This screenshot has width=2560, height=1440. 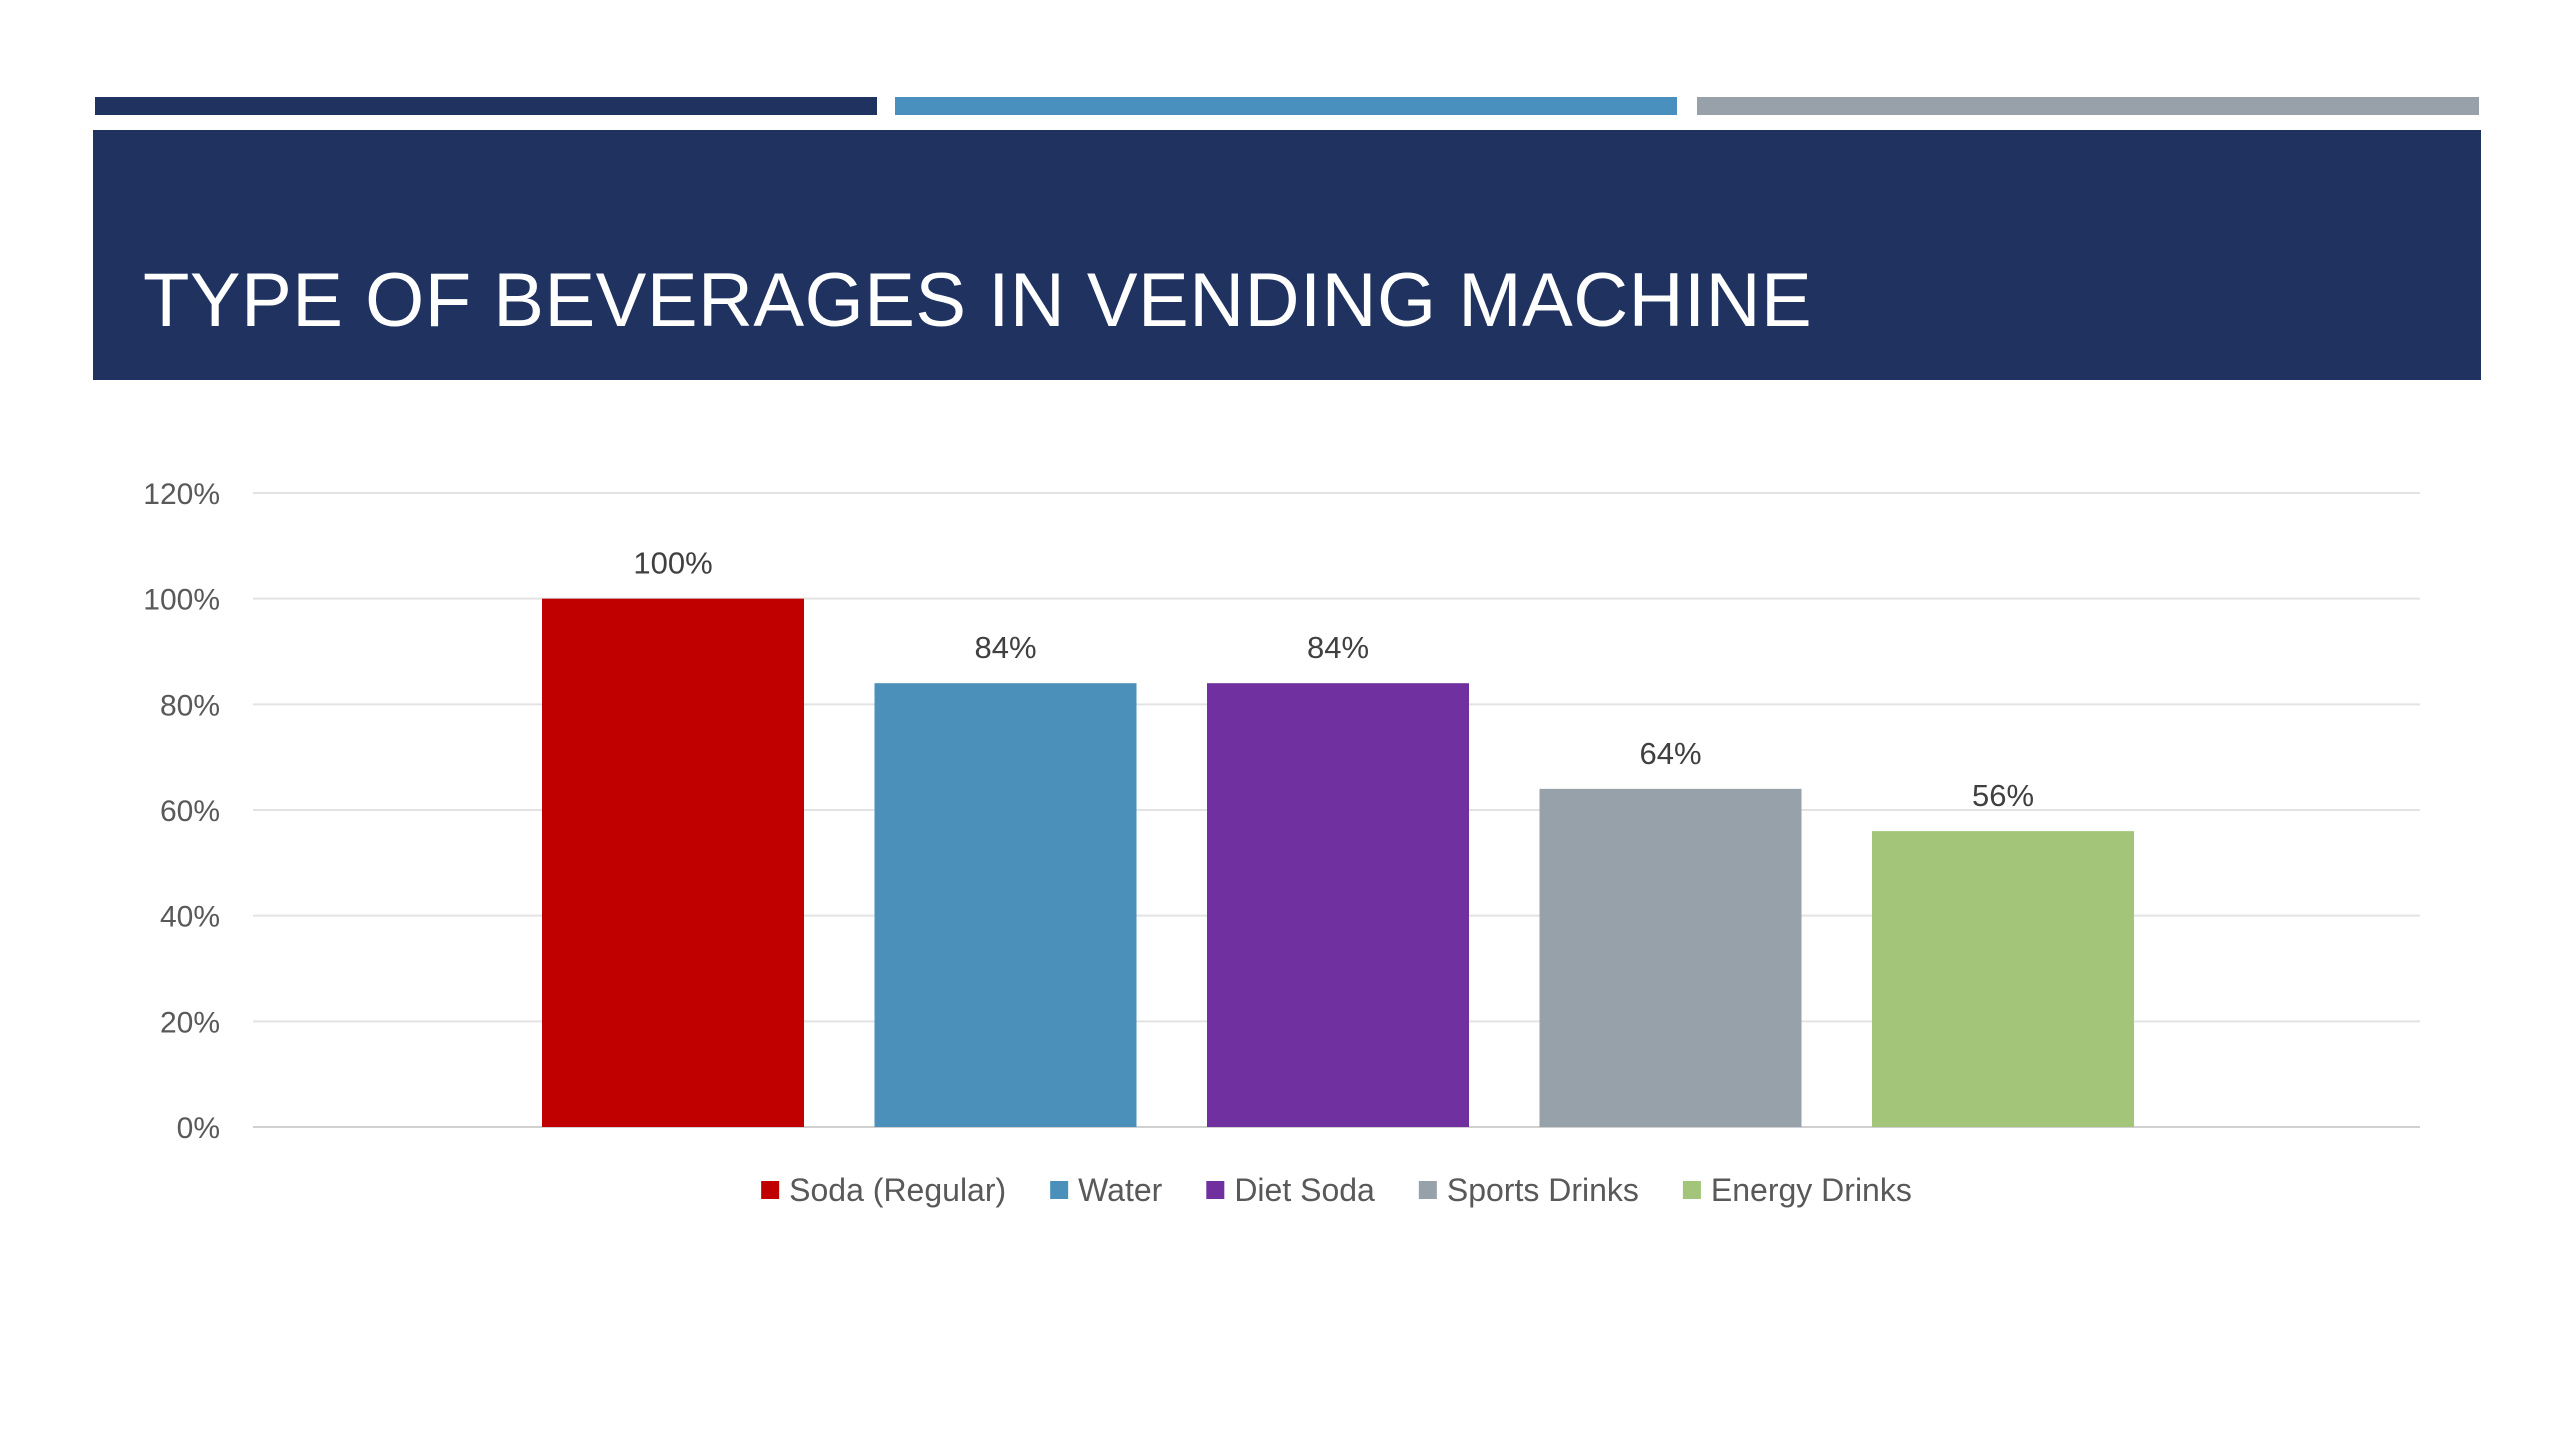 What do you see at coordinates (1005, 905) in the screenshot?
I see `bar-water` at bounding box center [1005, 905].